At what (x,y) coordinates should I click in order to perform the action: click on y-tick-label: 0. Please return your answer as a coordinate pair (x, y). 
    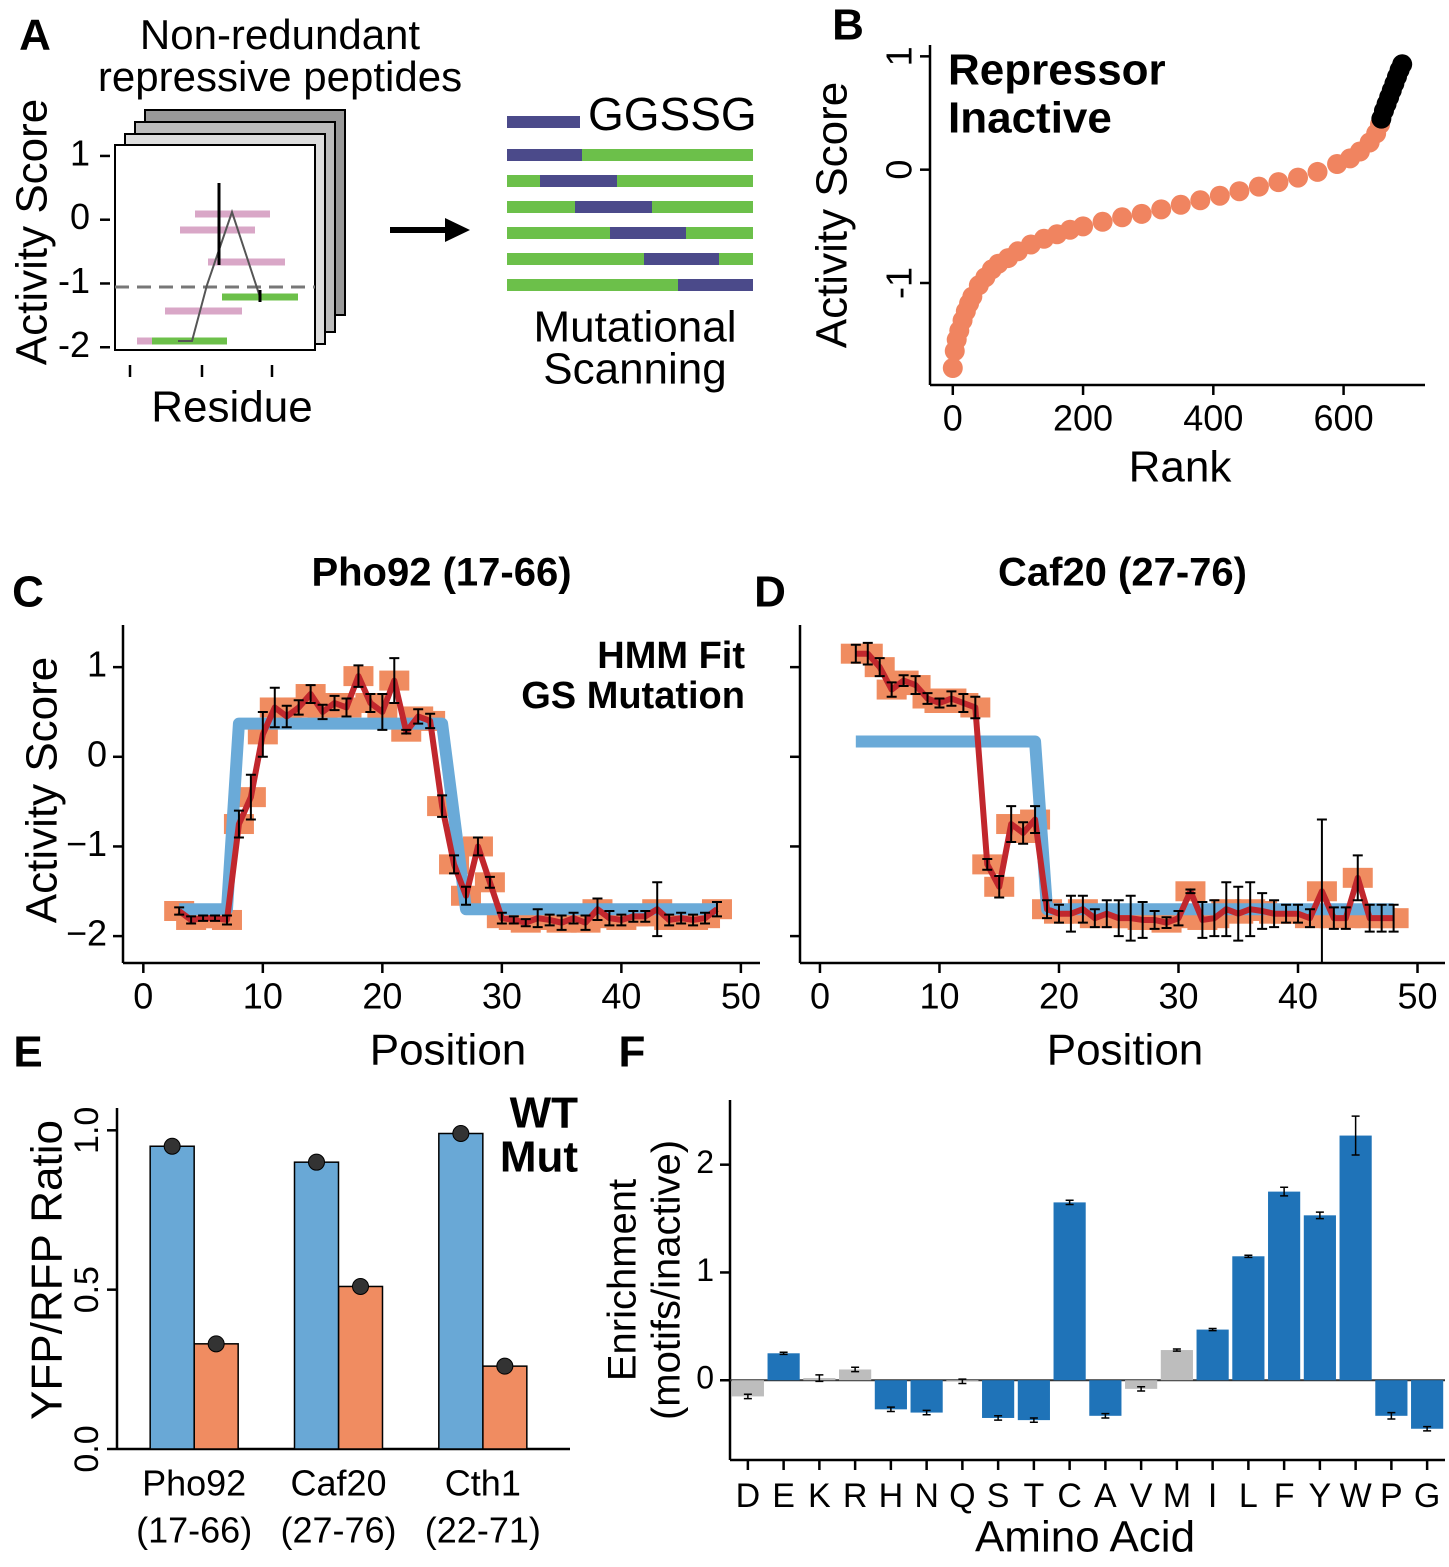
    Looking at the image, I should click on (97, 753).